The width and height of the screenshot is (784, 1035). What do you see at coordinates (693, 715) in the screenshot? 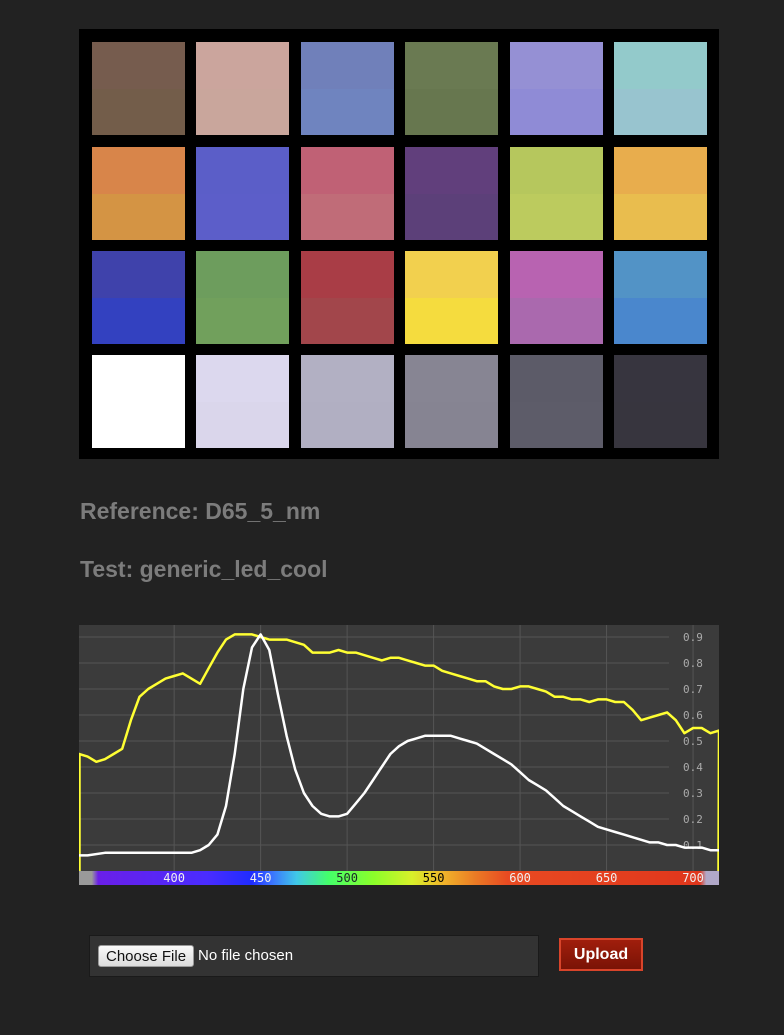
I see `y-tick-label: 0.6` at bounding box center [693, 715].